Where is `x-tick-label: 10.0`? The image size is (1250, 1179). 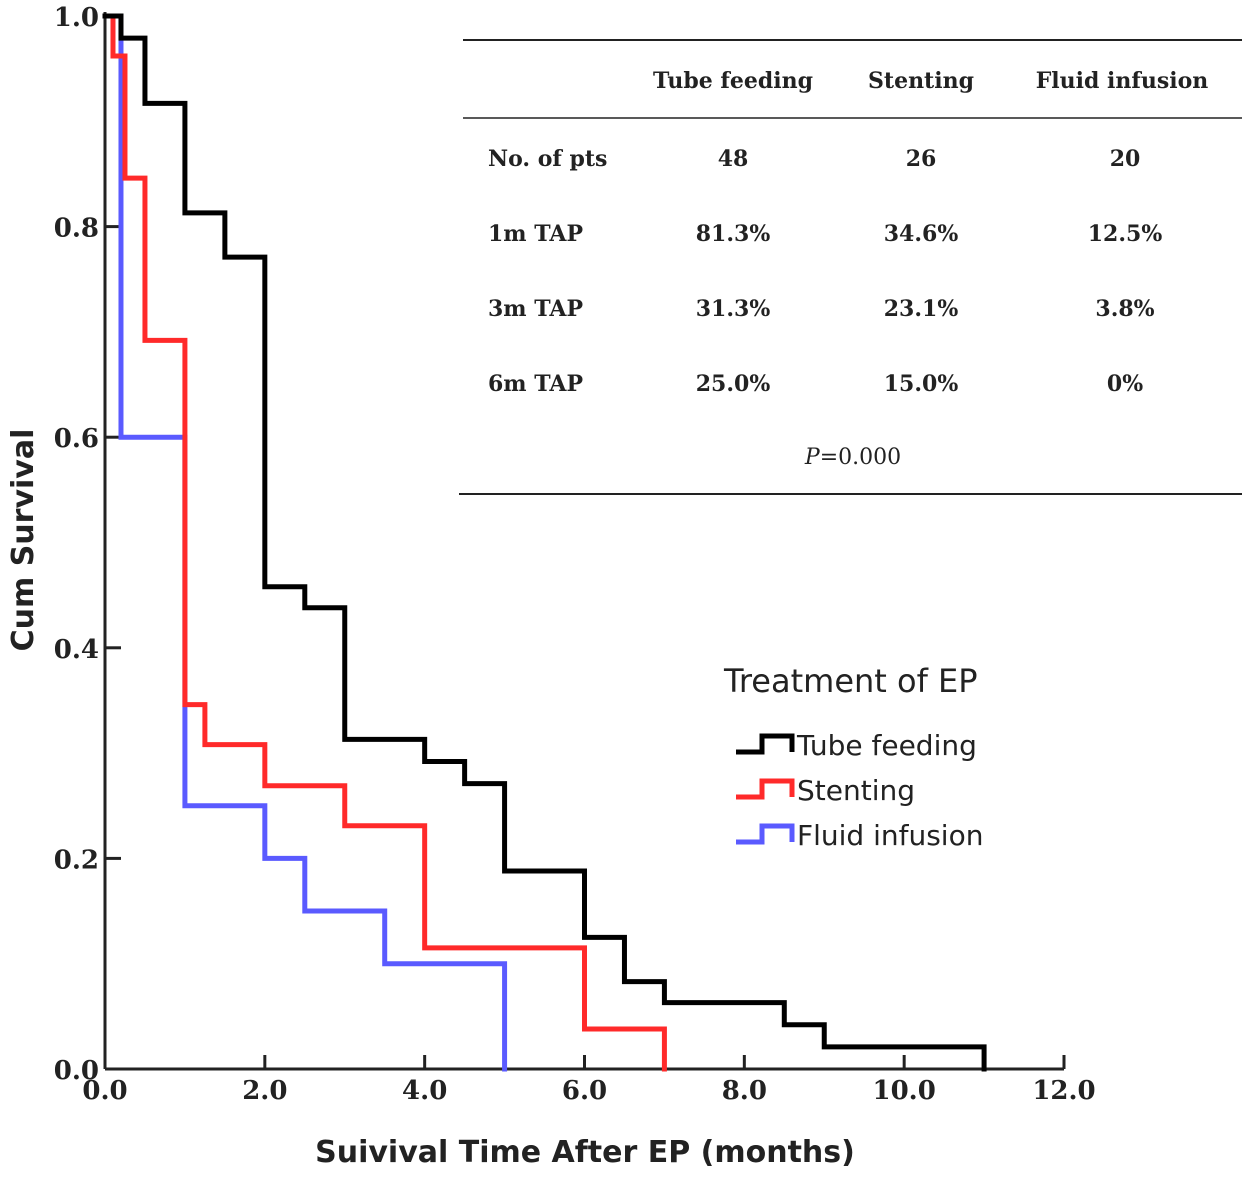 x-tick-label: 10.0 is located at coordinates (904, 1091).